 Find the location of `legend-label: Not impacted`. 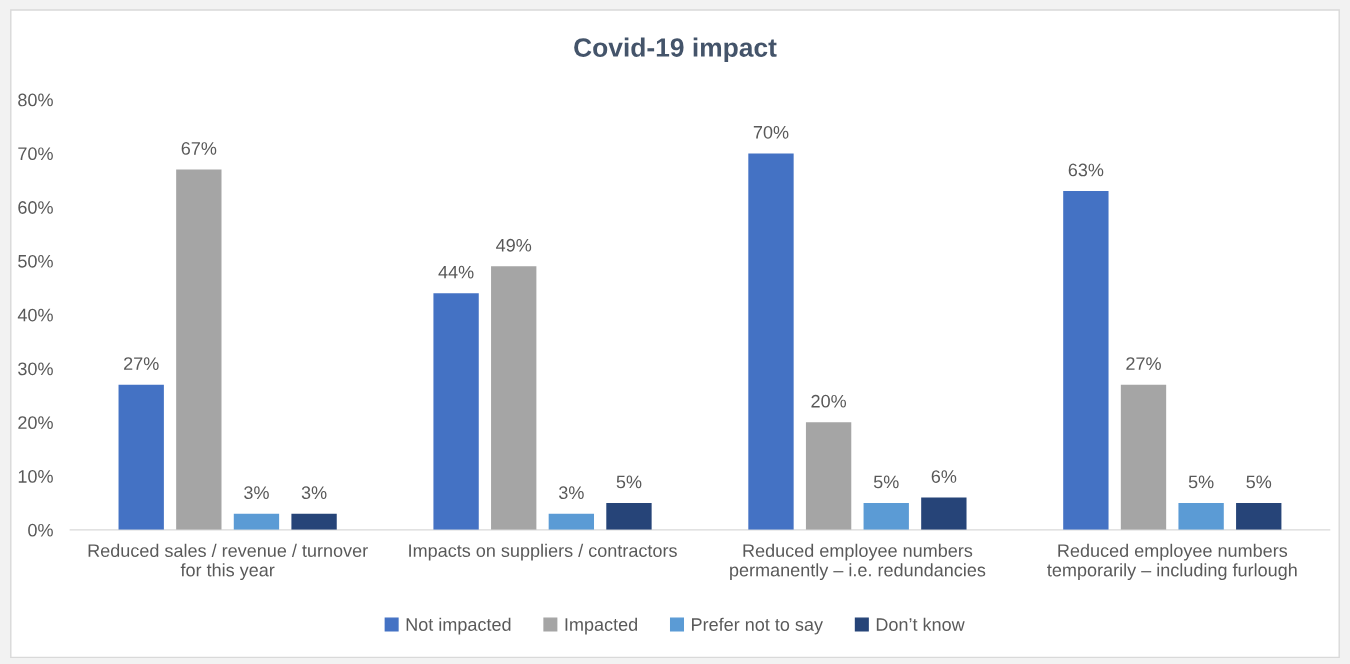

legend-label: Not impacted is located at coordinates (458, 626).